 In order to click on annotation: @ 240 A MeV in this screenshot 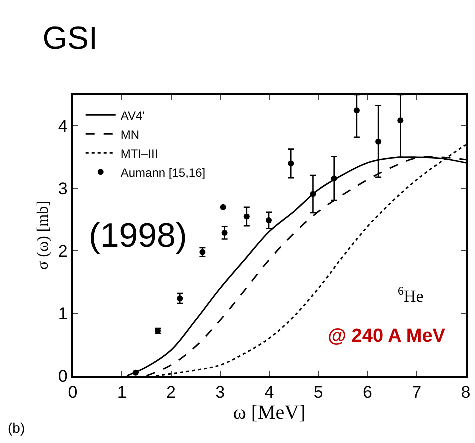, I will do `click(387, 336)`.